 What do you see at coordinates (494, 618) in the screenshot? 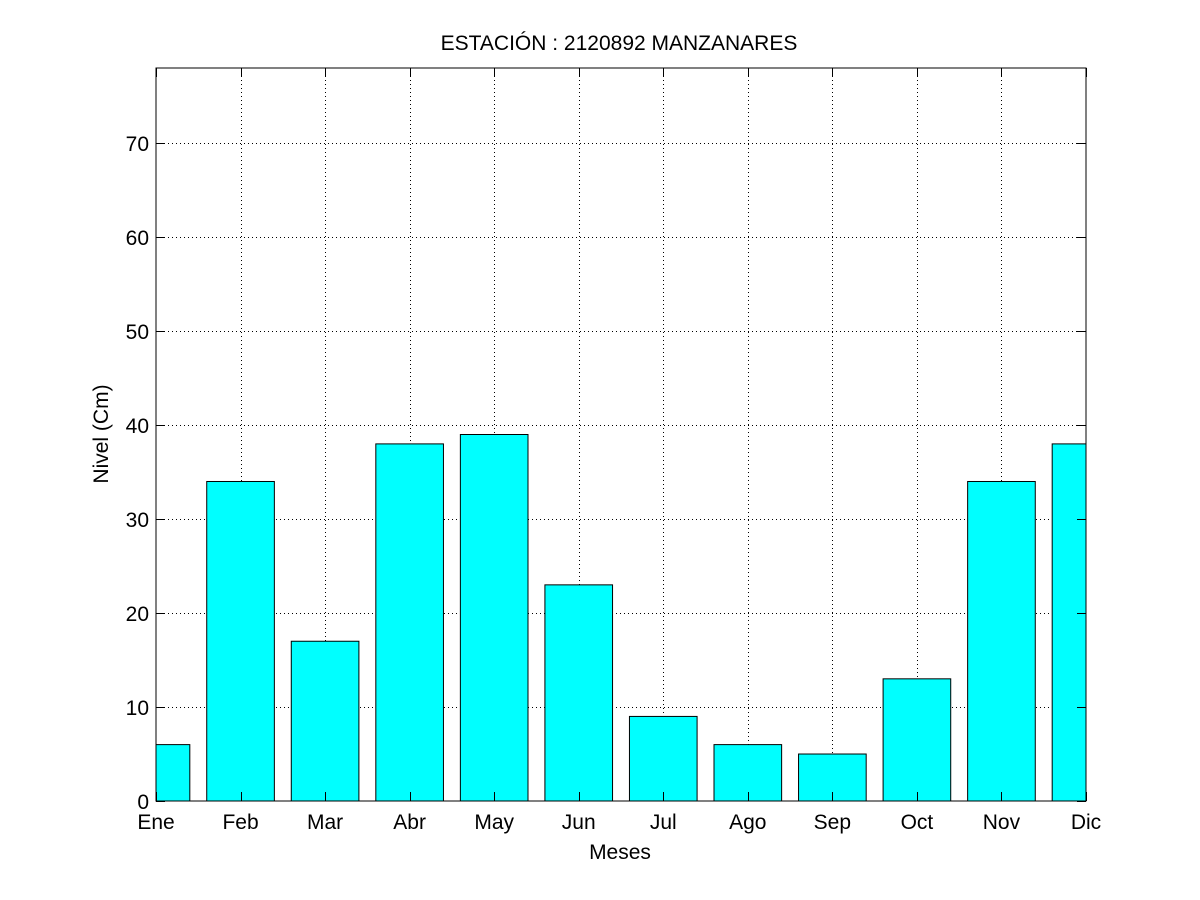
I see `bar-may` at bounding box center [494, 618].